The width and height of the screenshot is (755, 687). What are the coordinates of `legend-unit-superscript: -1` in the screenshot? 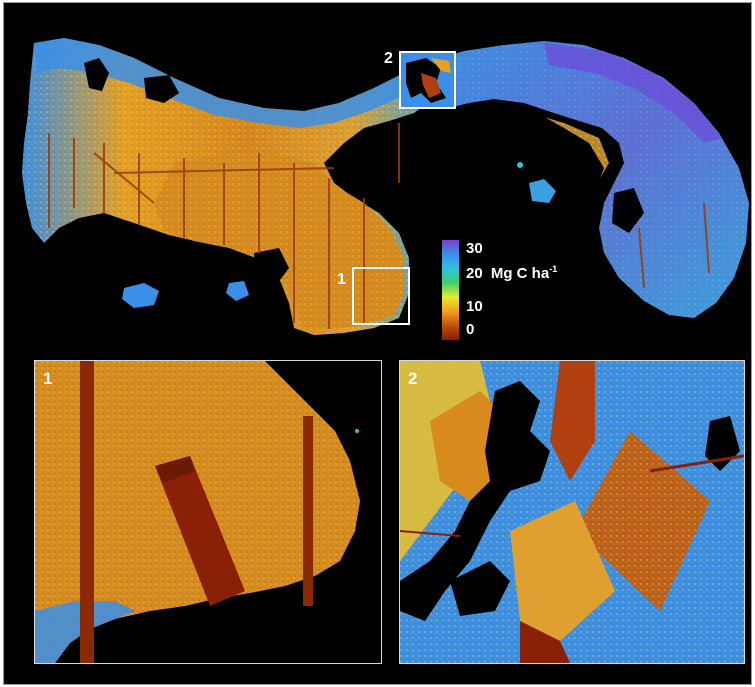 It's located at (553, 269).